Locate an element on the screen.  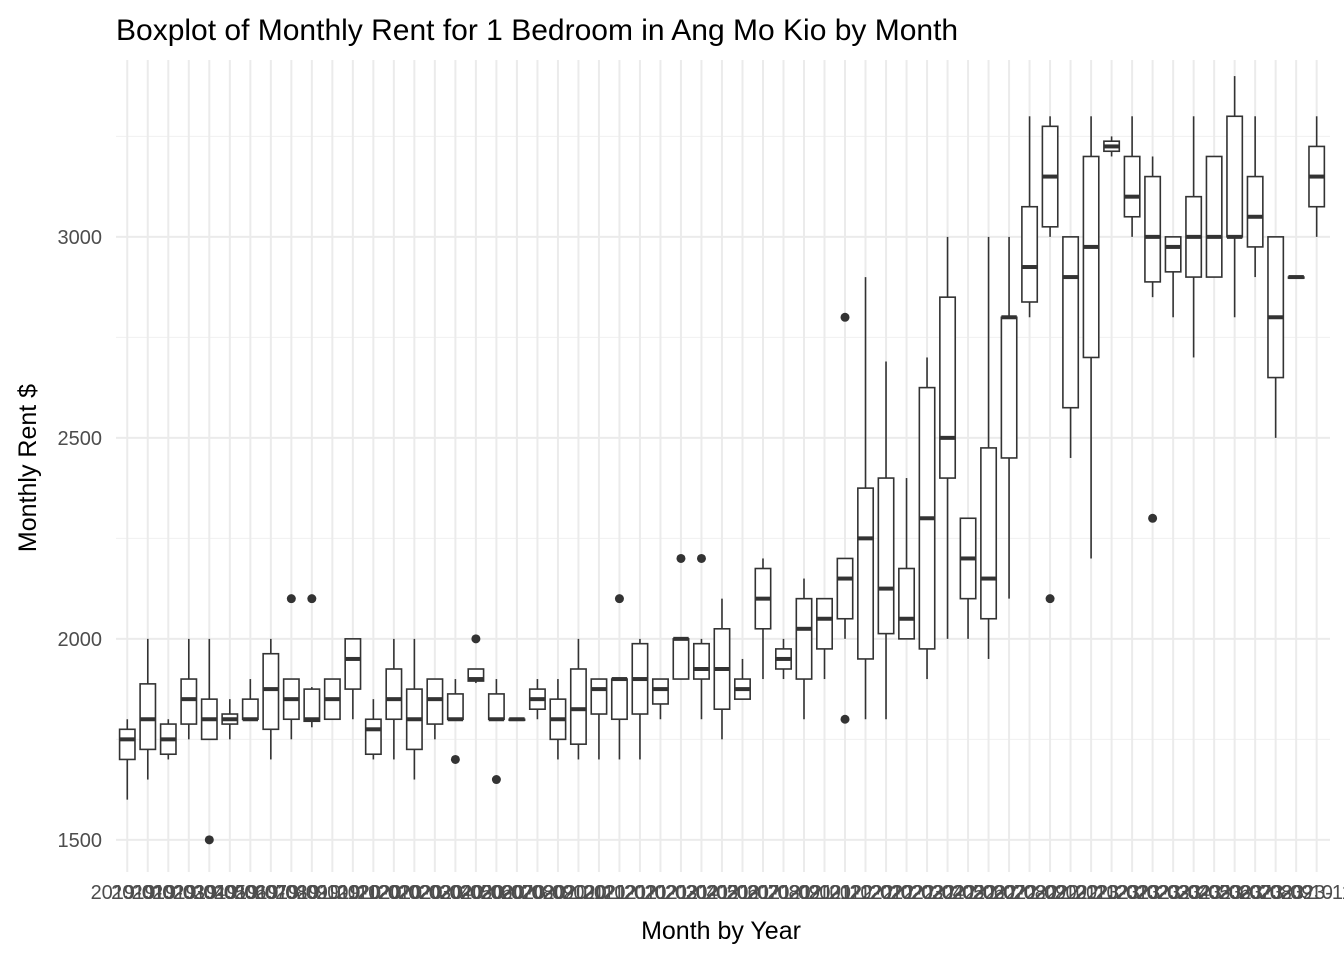
x-tick-label: 2019-04 is located at coordinates (188, 893).